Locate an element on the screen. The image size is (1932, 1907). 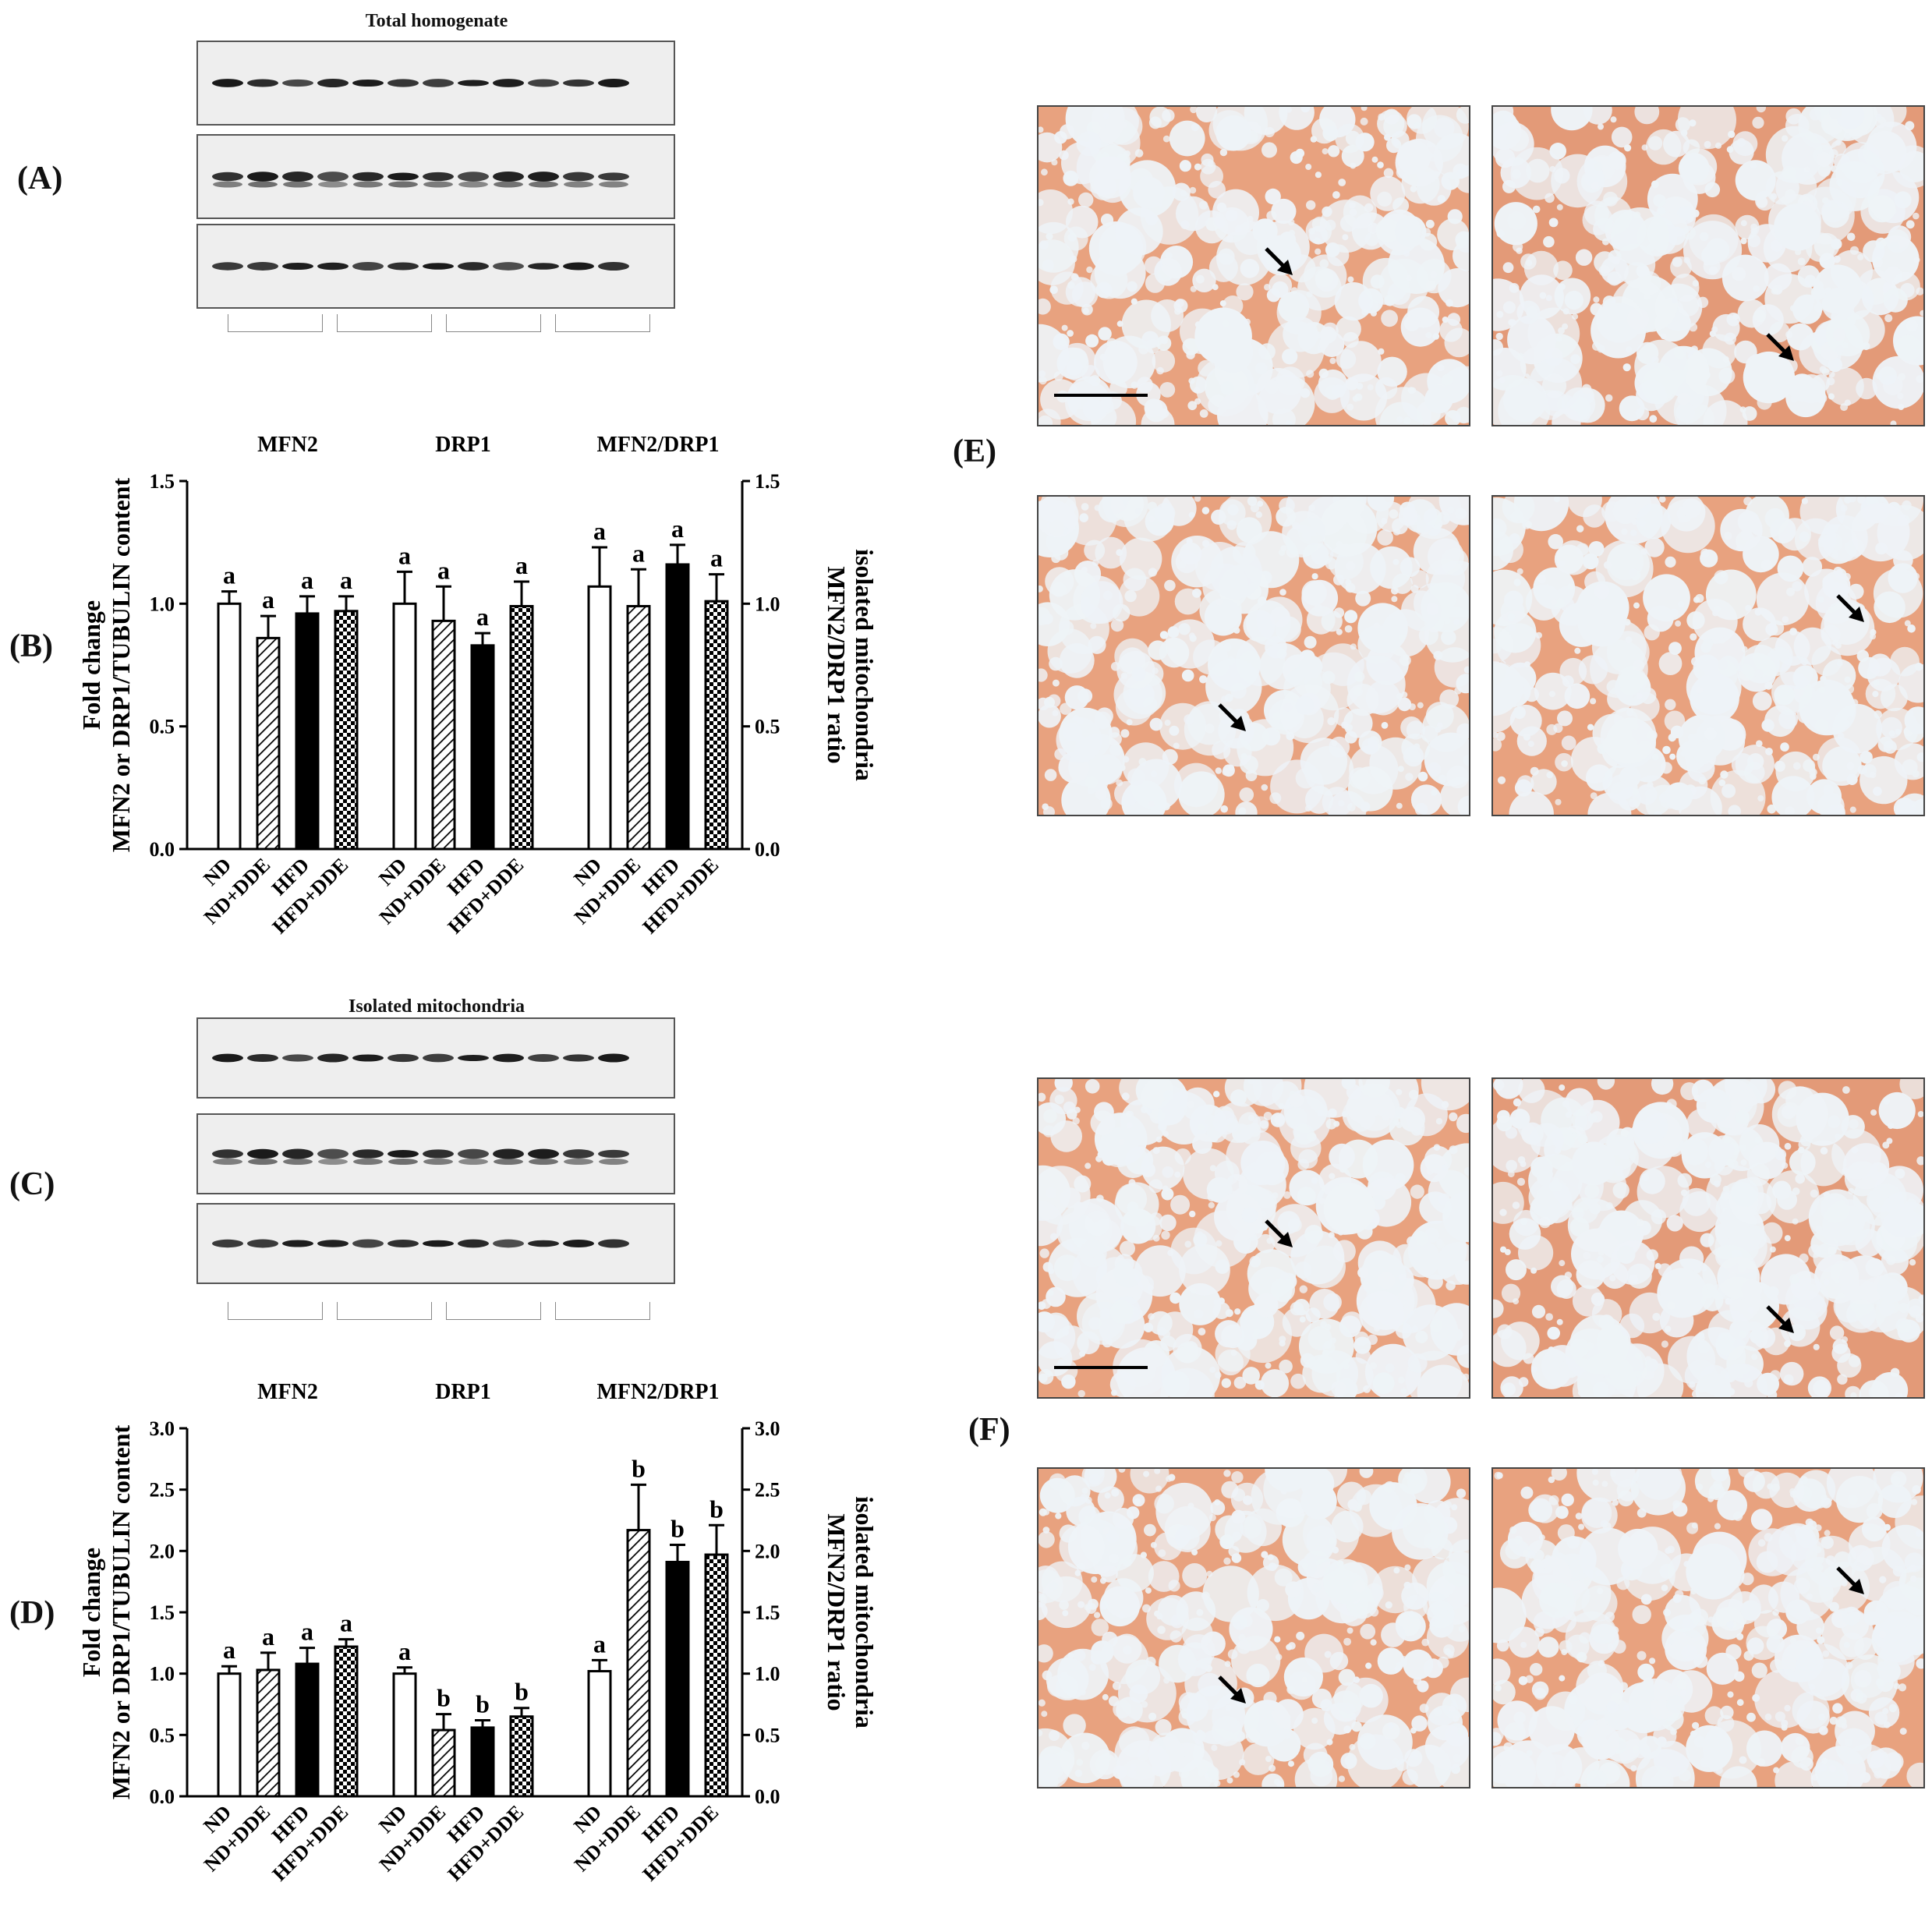
y-tick-label-right: 3.0 is located at coordinates (767, 1428).